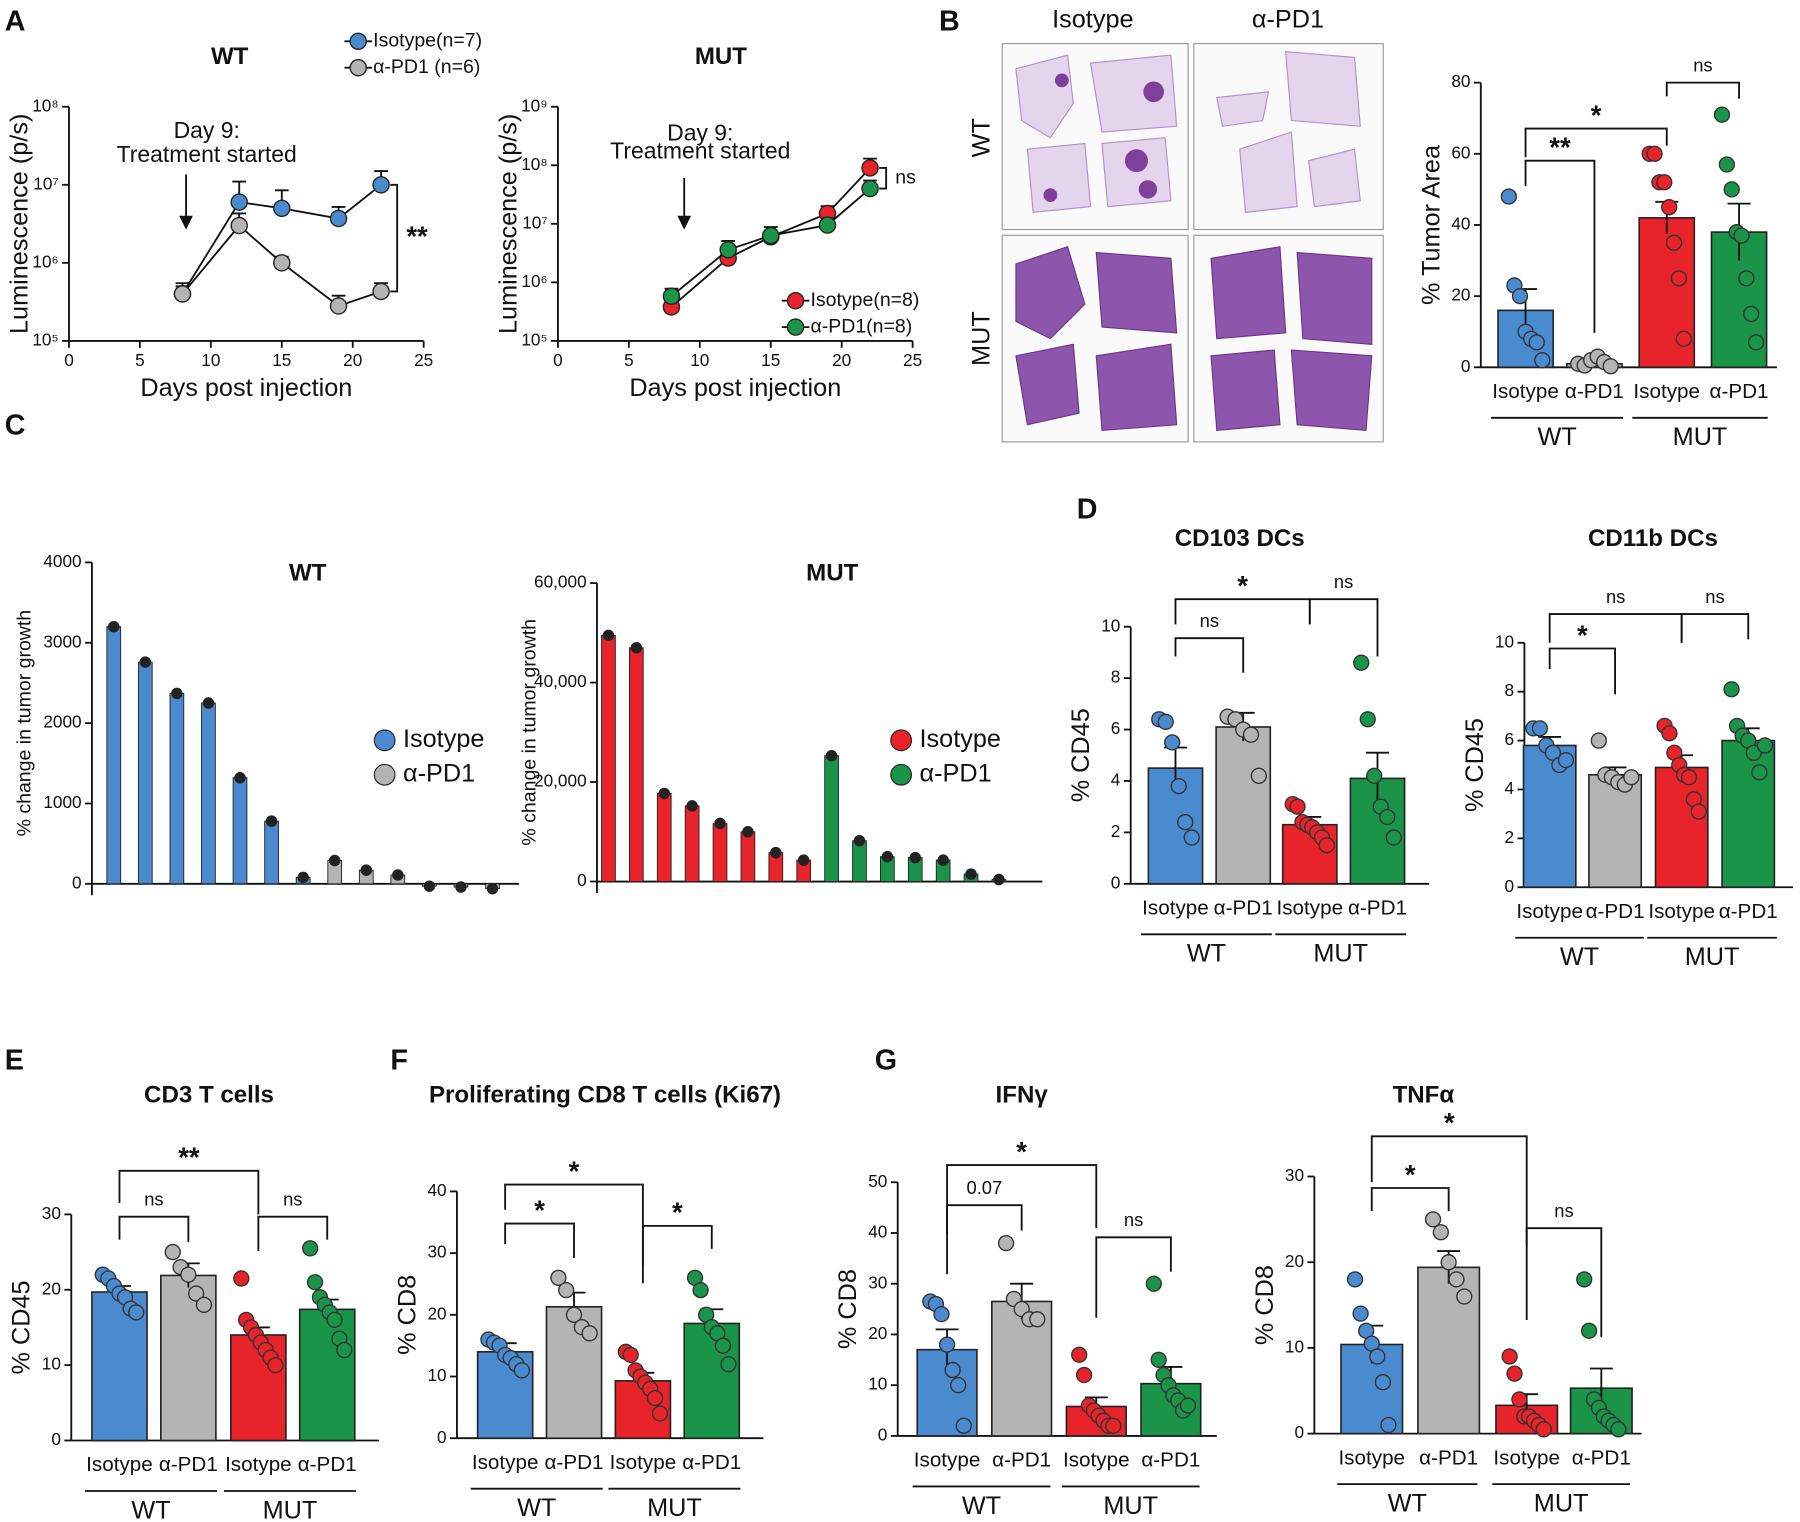  Describe the element at coordinates (886, 1060) in the screenshot. I see `panel-label: G` at that location.